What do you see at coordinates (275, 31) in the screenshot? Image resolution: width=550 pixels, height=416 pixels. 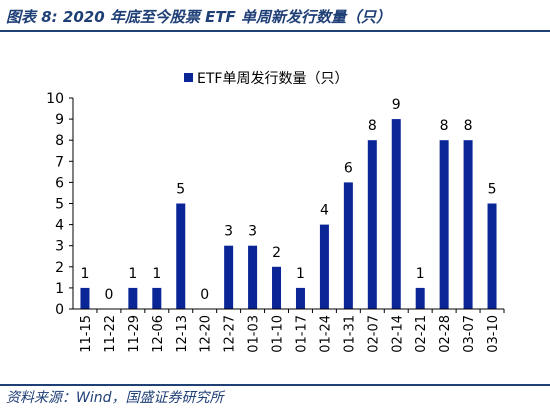 I see `caption-rule` at bounding box center [275, 31].